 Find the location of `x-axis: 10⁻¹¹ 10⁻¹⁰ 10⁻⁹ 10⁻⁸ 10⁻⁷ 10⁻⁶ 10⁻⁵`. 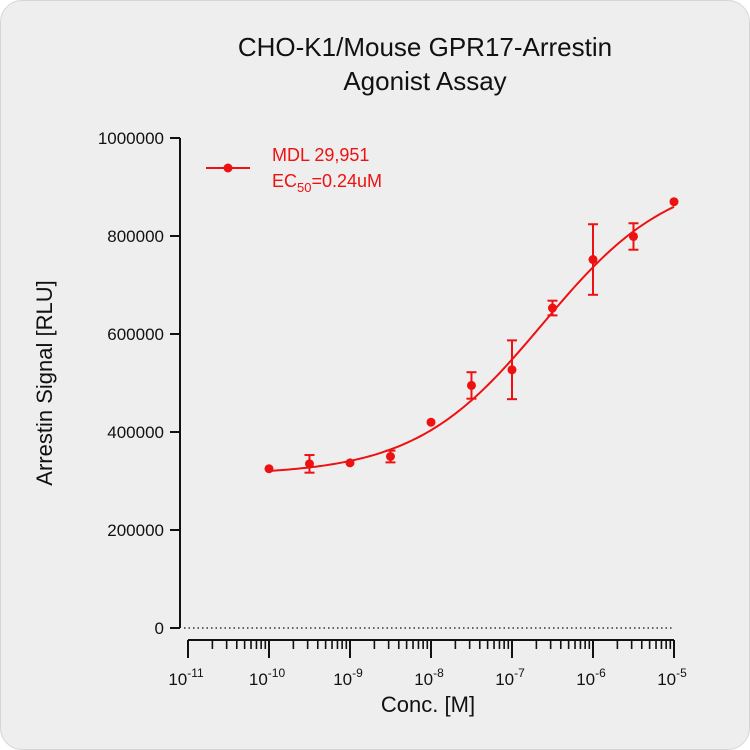

x-axis: 10⁻¹¹ 10⁻¹⁰ 10⁻⁹ 10⁻⁸ 10⁻⁷ 10⁻⁶ 10⁻⁵ is located at coordinates (427, 664).